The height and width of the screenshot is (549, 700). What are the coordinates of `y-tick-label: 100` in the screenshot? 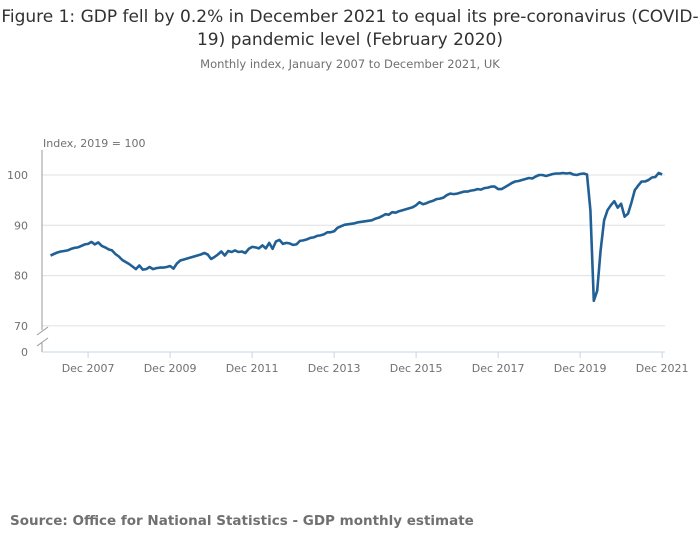 It's located at (17, 175).